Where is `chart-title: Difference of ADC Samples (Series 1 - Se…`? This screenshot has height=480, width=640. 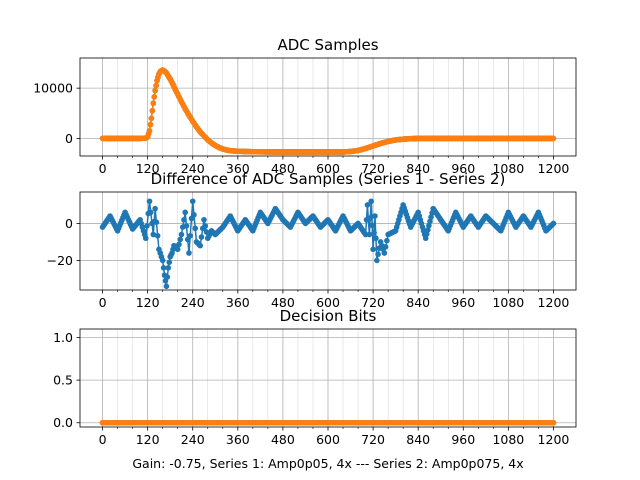
chart-title: Difference of ADC Samples (Series 1 - Se… is located at coordinates (328, 179).